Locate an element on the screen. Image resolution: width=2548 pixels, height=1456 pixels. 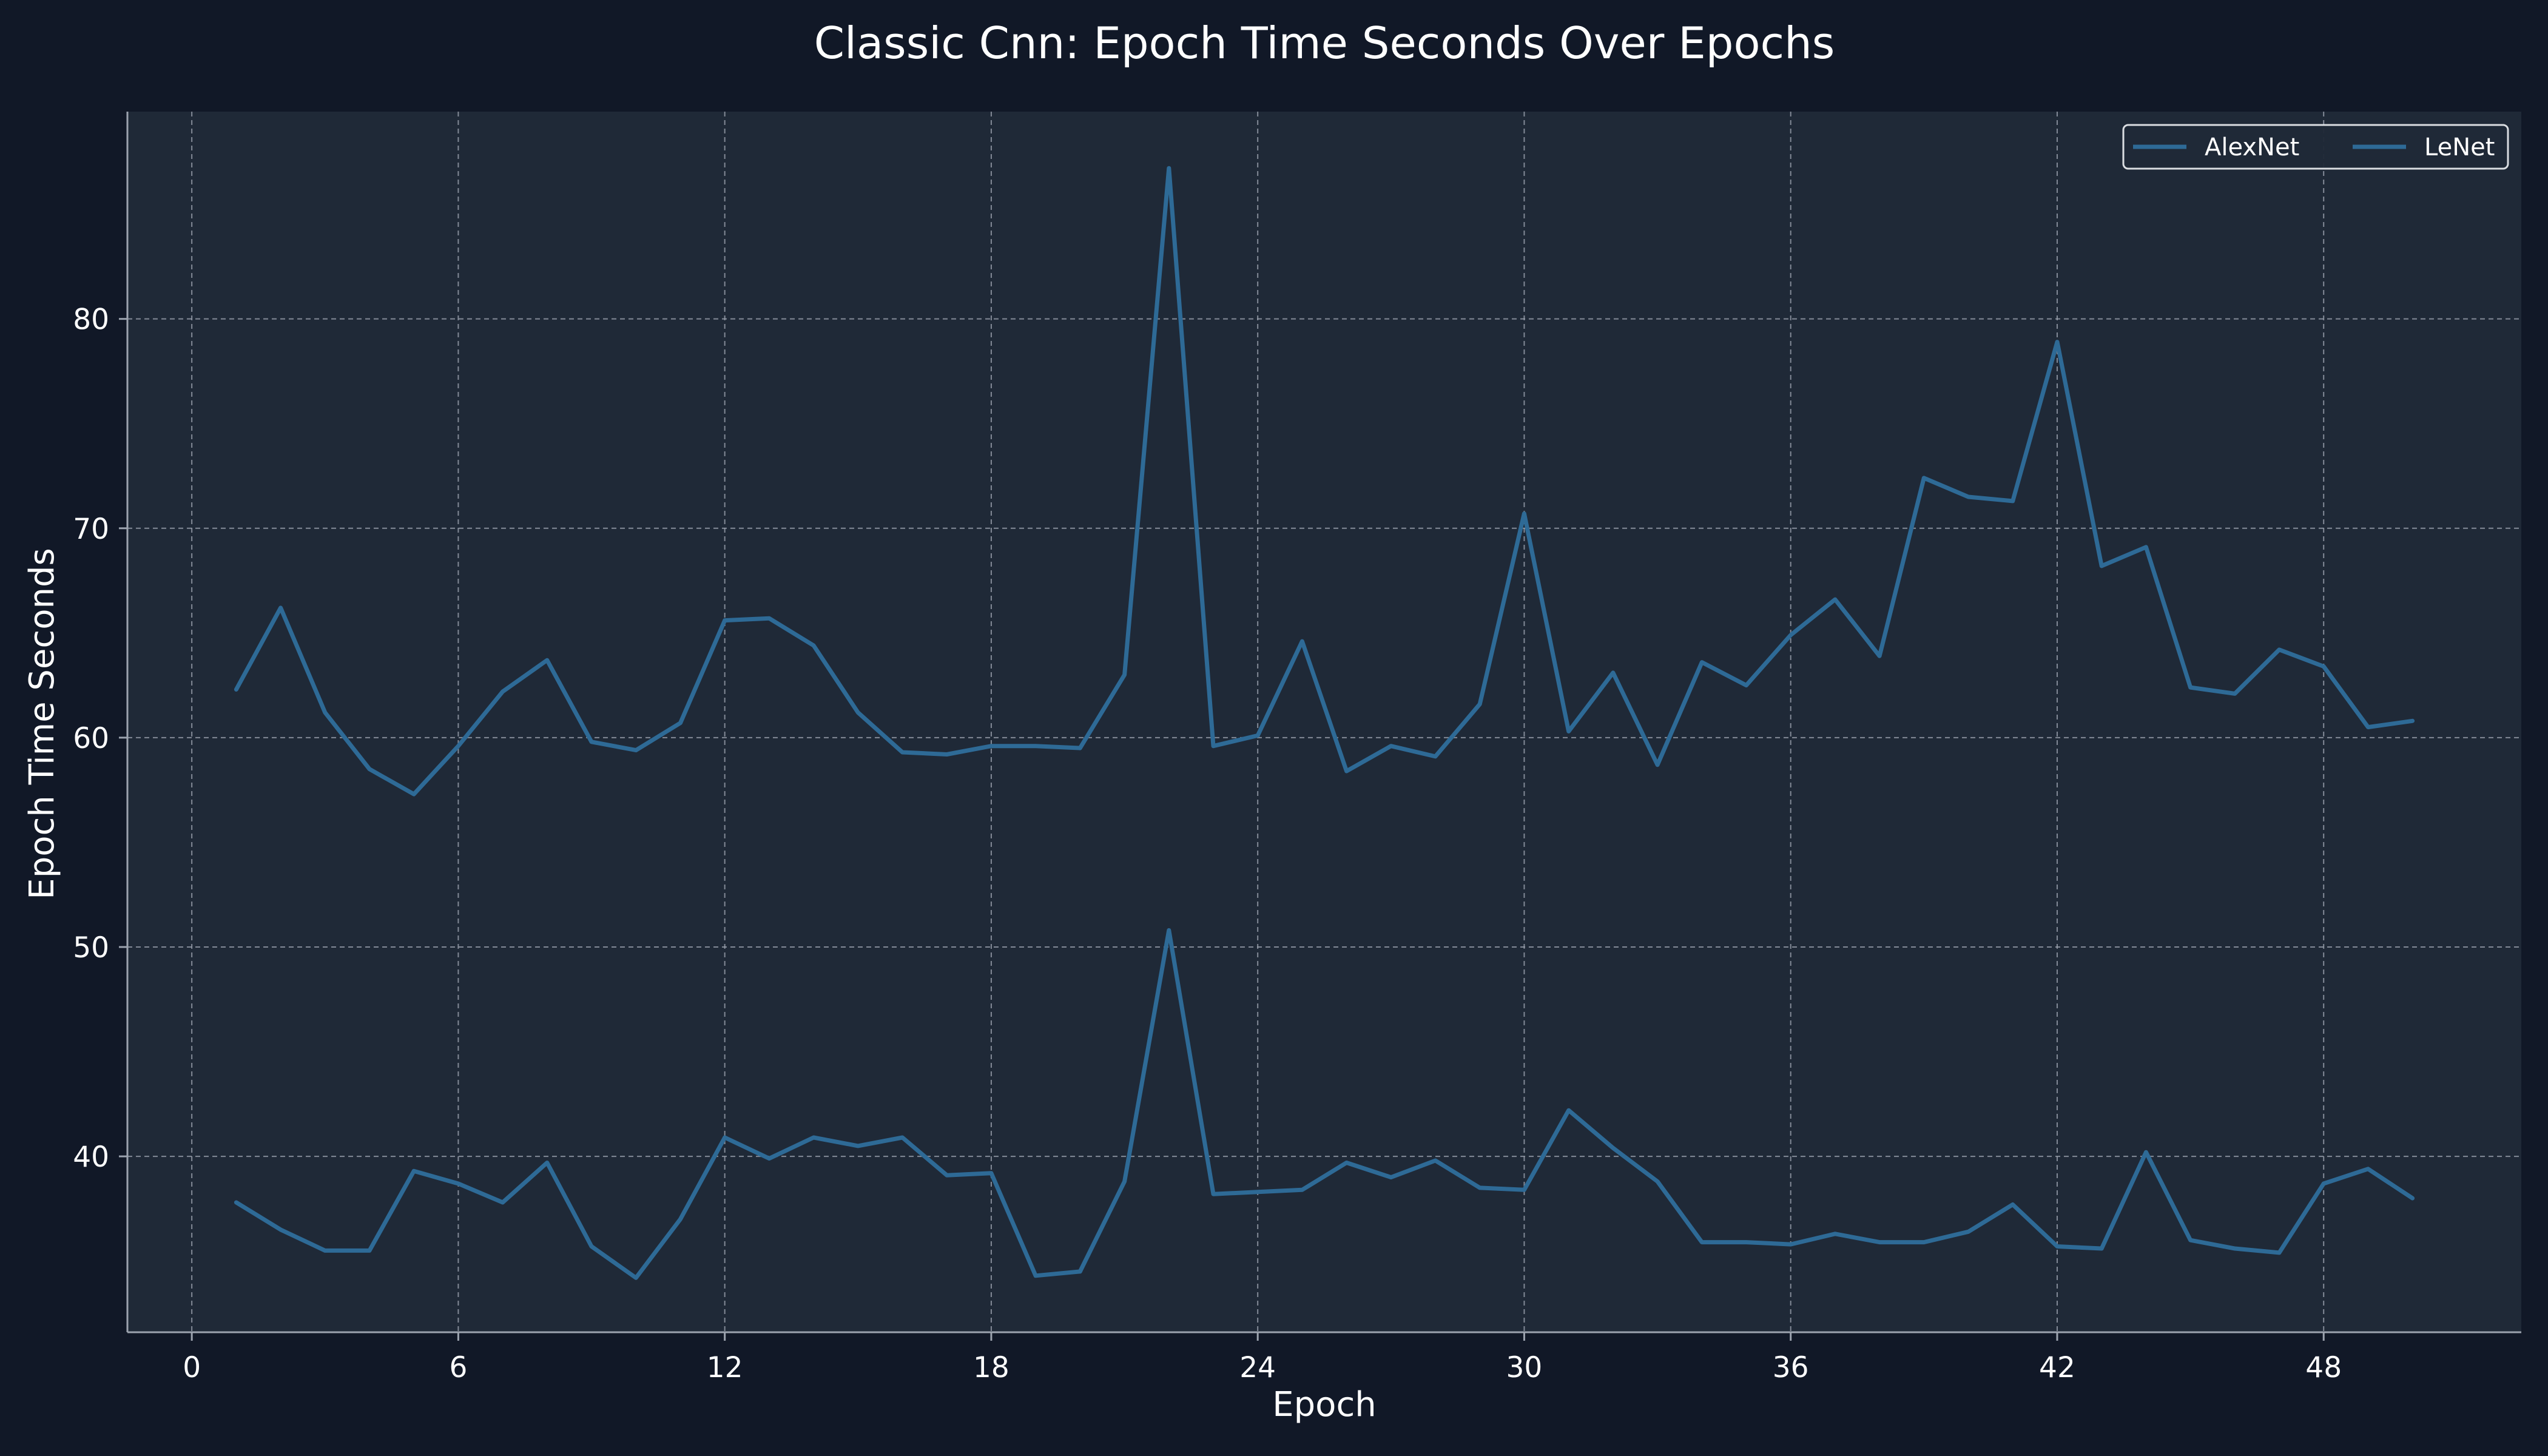
legend-frame is located at coordinates (2315, 147).